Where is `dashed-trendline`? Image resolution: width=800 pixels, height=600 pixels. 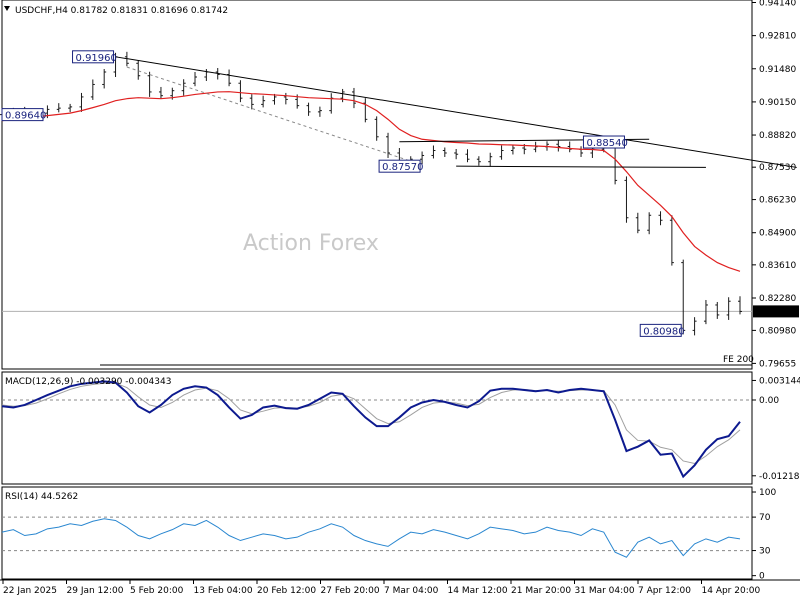 dashed-trendline is located at coordinates (274, 116).